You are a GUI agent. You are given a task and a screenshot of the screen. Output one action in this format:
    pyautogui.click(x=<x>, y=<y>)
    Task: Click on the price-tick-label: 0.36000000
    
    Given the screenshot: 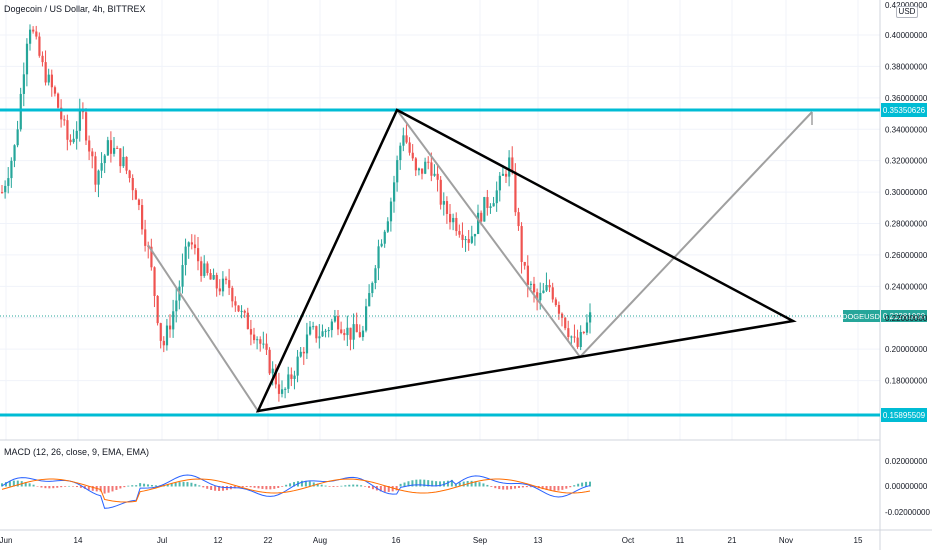 What is the action you would take?
    pyautogui.click(x=906, y=98)
    